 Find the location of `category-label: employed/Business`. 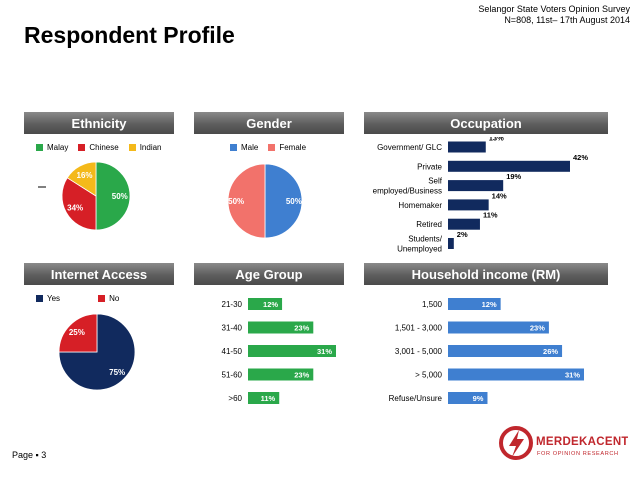

category-label: employed/Business is located at coordinates (407, 191).